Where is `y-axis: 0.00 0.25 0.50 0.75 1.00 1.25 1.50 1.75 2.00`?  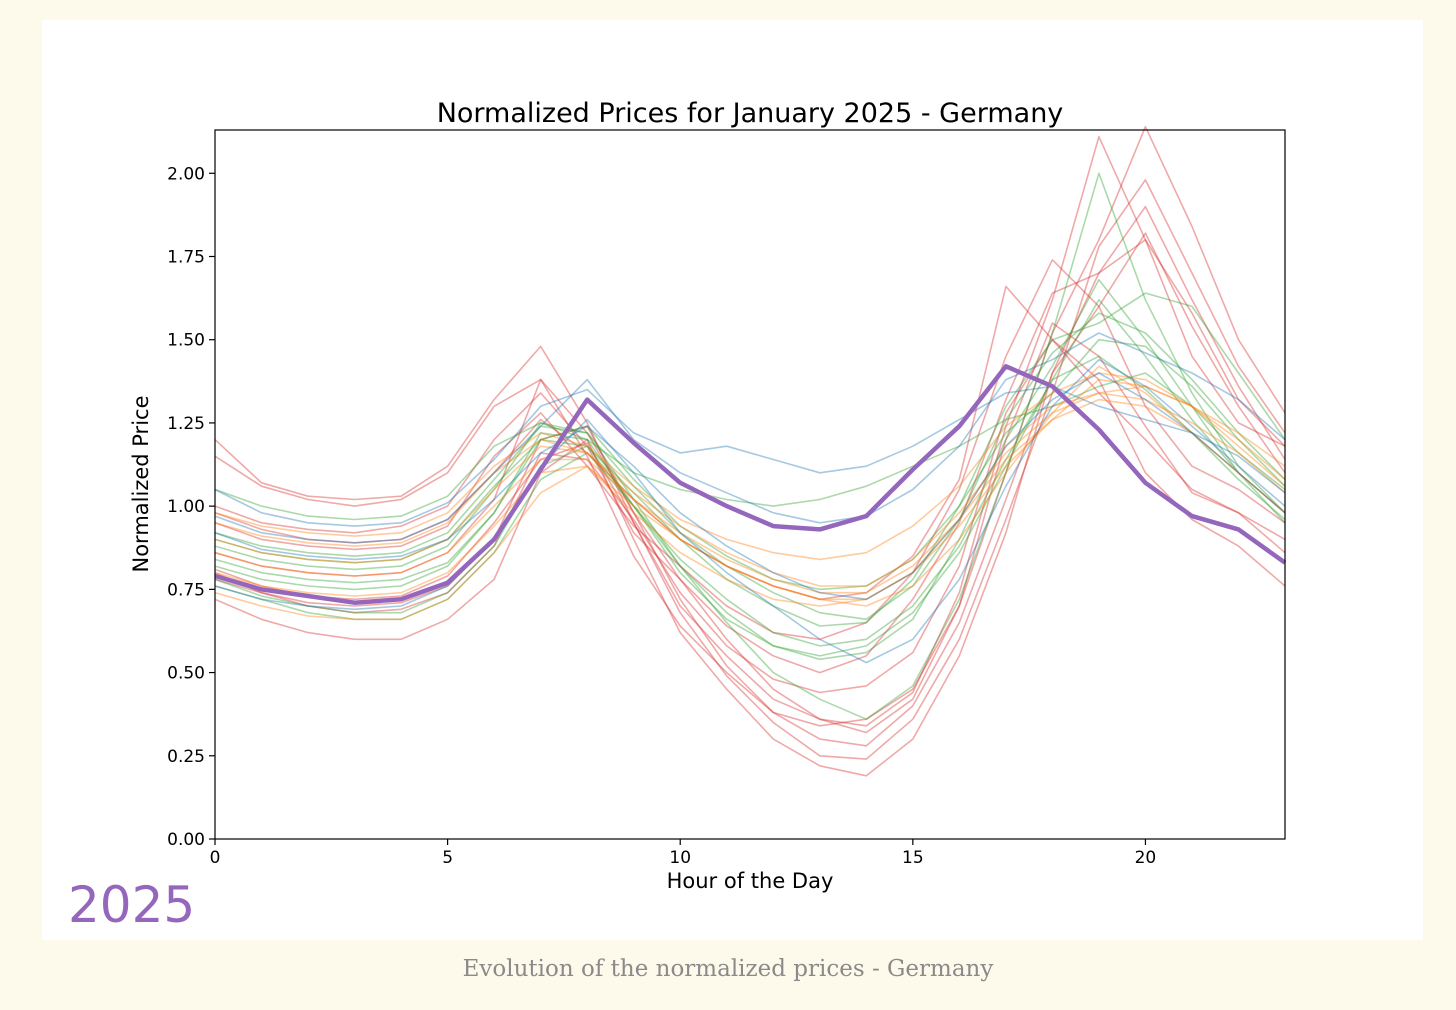 y-axis: 0.00 0.25 0.50 0.75 1.00 1.25 1.50 1.75 2.00 is located at coordinates (191, 507).